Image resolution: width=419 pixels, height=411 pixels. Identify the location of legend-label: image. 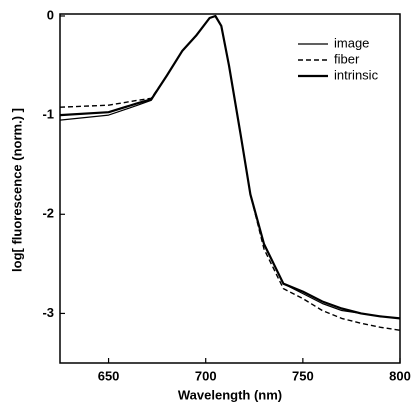
(351, 42).